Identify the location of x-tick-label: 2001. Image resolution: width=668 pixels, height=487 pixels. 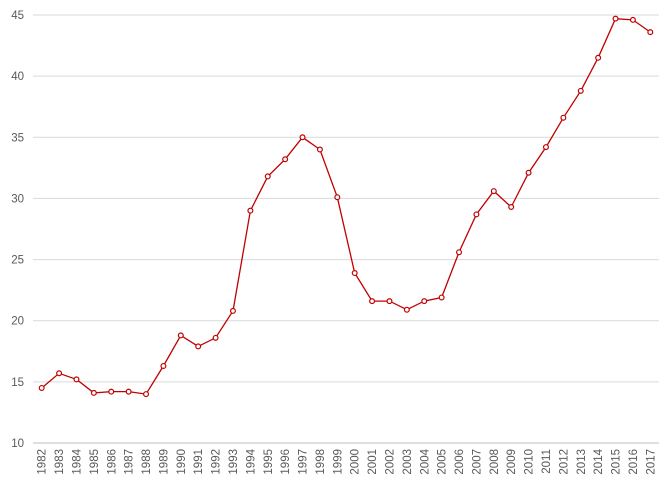
(373, 462).